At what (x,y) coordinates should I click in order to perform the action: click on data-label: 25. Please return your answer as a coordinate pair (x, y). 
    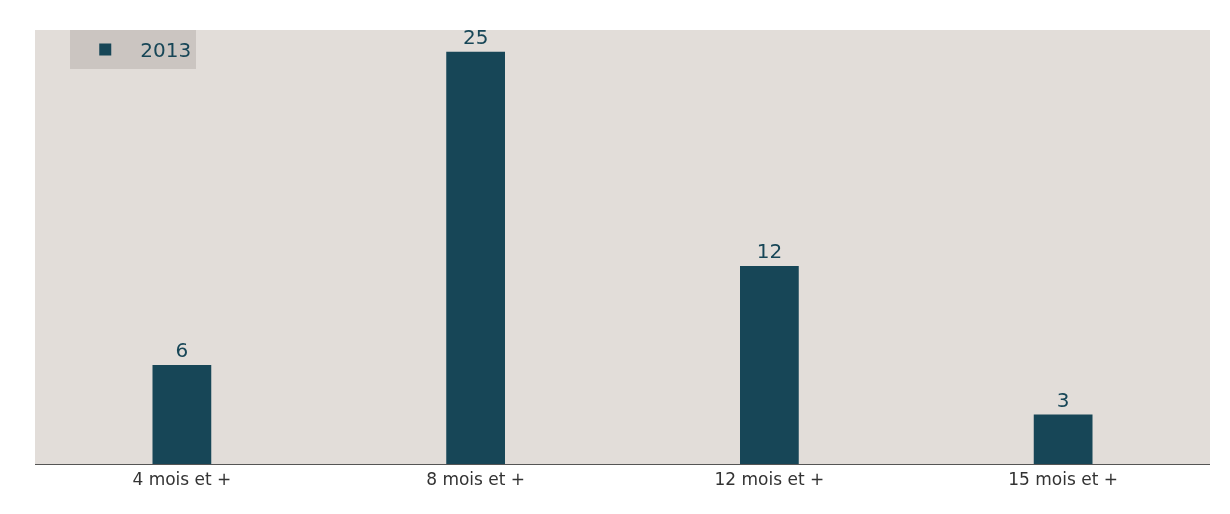
    Looking at the image, I should click on (475, 36).